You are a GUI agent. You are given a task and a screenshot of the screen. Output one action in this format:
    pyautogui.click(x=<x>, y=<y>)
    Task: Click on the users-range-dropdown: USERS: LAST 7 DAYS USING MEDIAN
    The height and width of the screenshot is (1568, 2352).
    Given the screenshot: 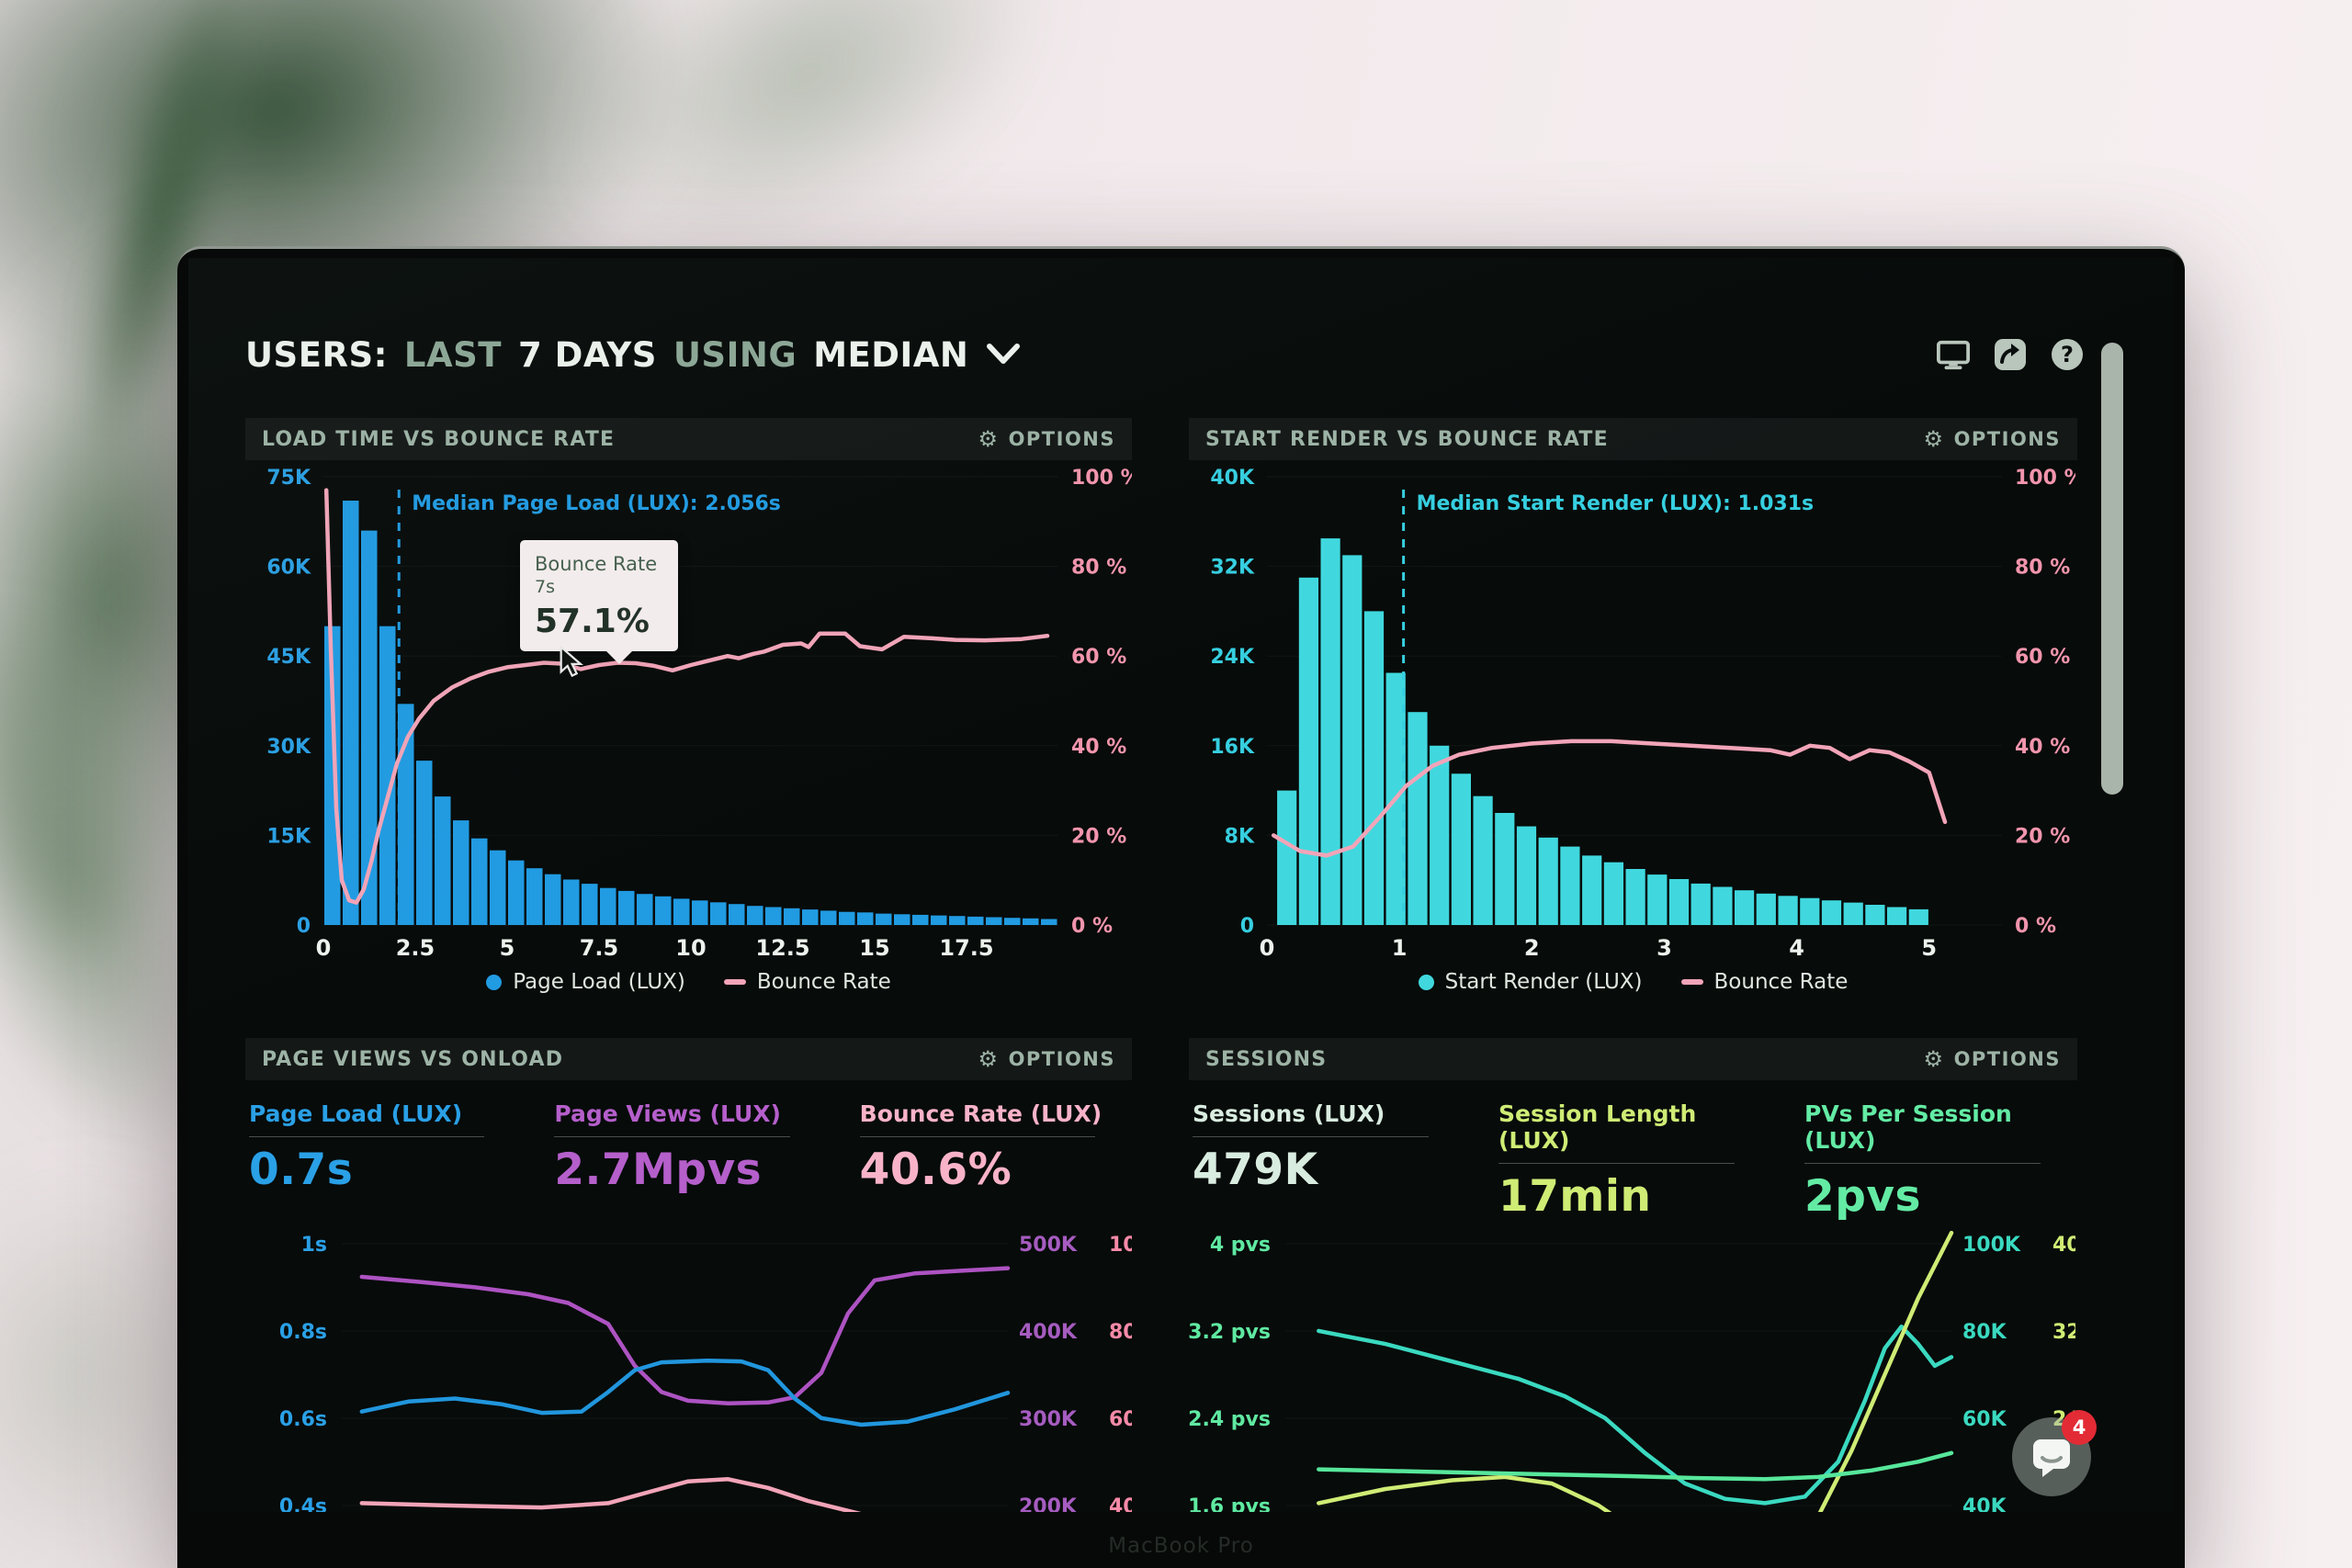 What is the action you would take?
    pyautogui.click(x=635, y=355)
    